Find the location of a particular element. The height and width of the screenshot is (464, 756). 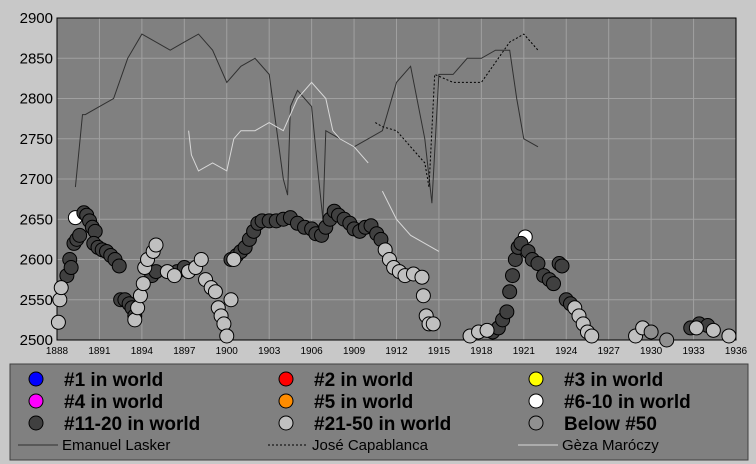

y-tick-label: 2600 is located at coordinates (36, 260).